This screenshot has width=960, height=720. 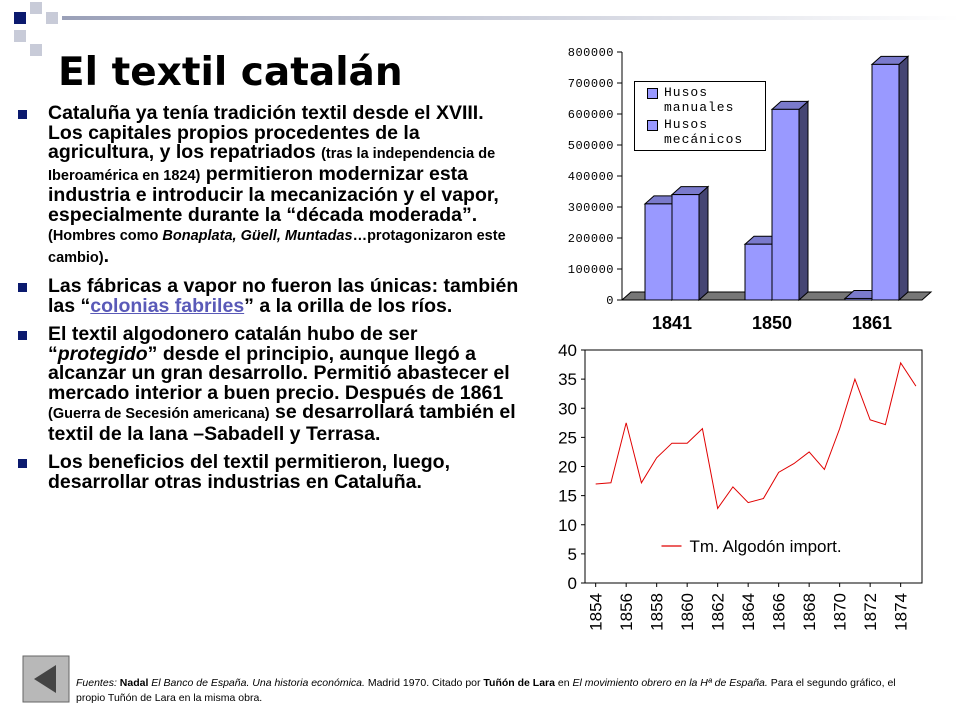 What do you see at coordinates (159, 414) in the screenshot?
I see `text: (Guerra de Secesión americana)` at bounding box center [159, 414].